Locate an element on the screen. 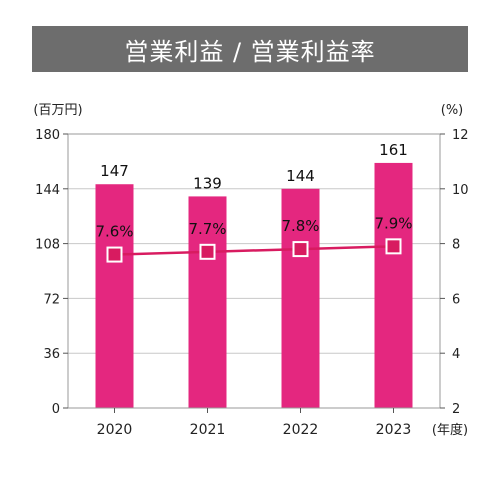 This screenshot has width=500, height=483. right-tick-label: 4 is located at coordinates (456, 354).